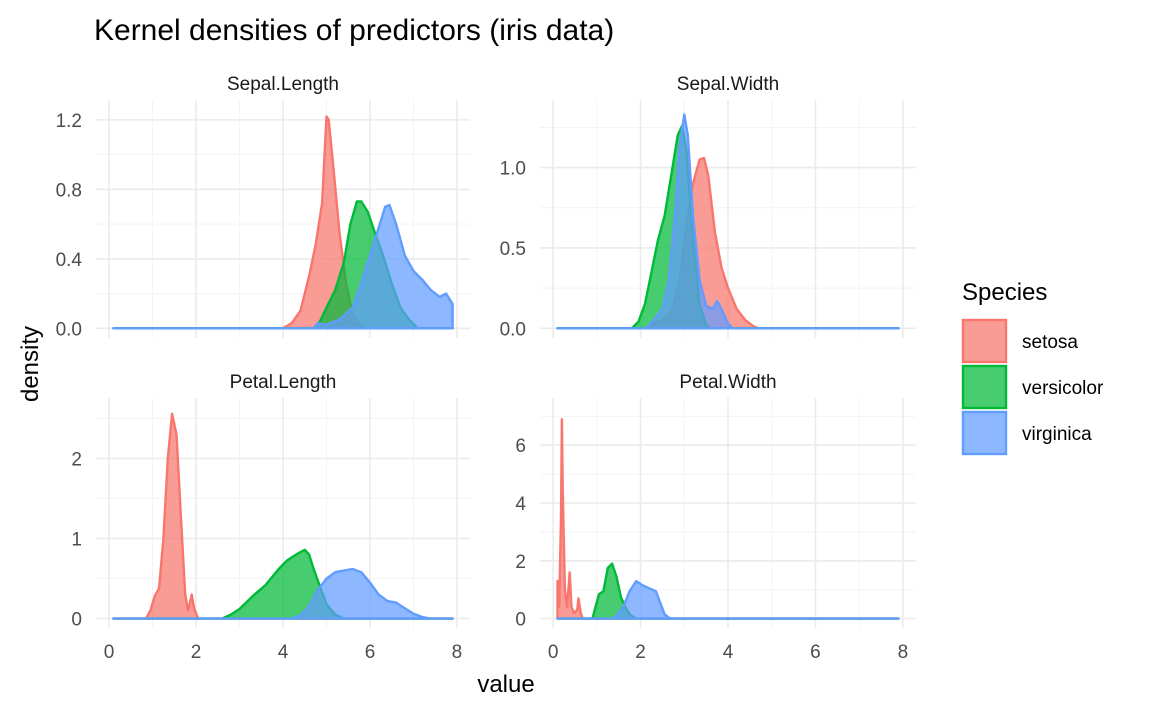 This screenshot has width=1152, height=716. What do you see at coordinates (520, 446) in the screenshot?
I see `y-tick-label: 6` at bounding box center [520, 446].